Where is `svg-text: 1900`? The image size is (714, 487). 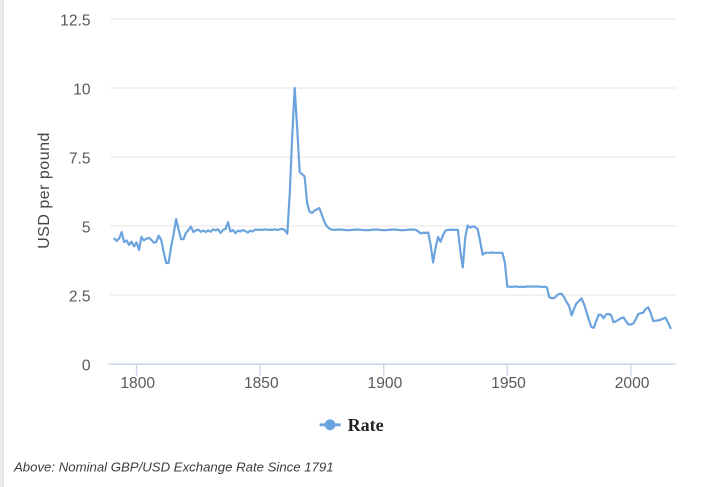 svg-text: 1900 is located at coordinates (385, 383).